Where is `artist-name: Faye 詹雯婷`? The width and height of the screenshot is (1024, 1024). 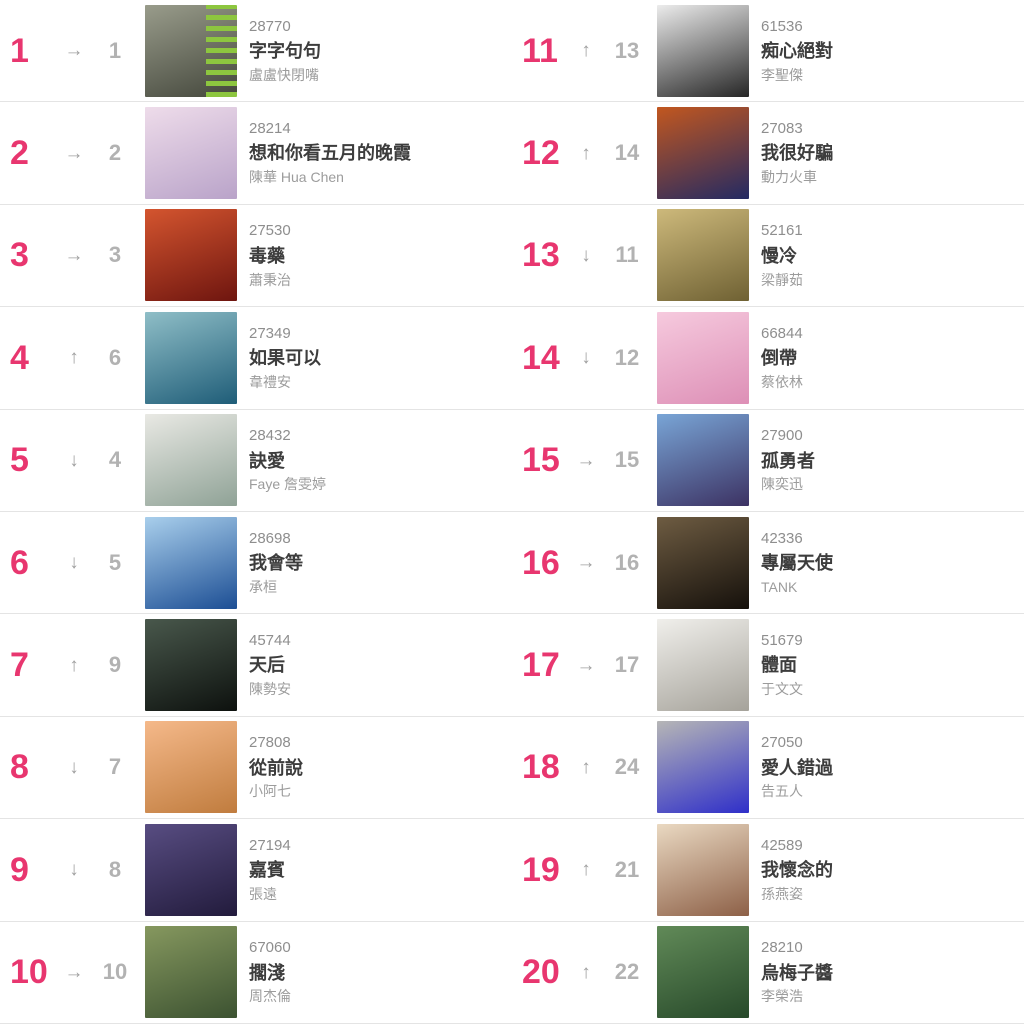
artist-name: Faye 詹雯婷 is located at coordinates (288, 484).